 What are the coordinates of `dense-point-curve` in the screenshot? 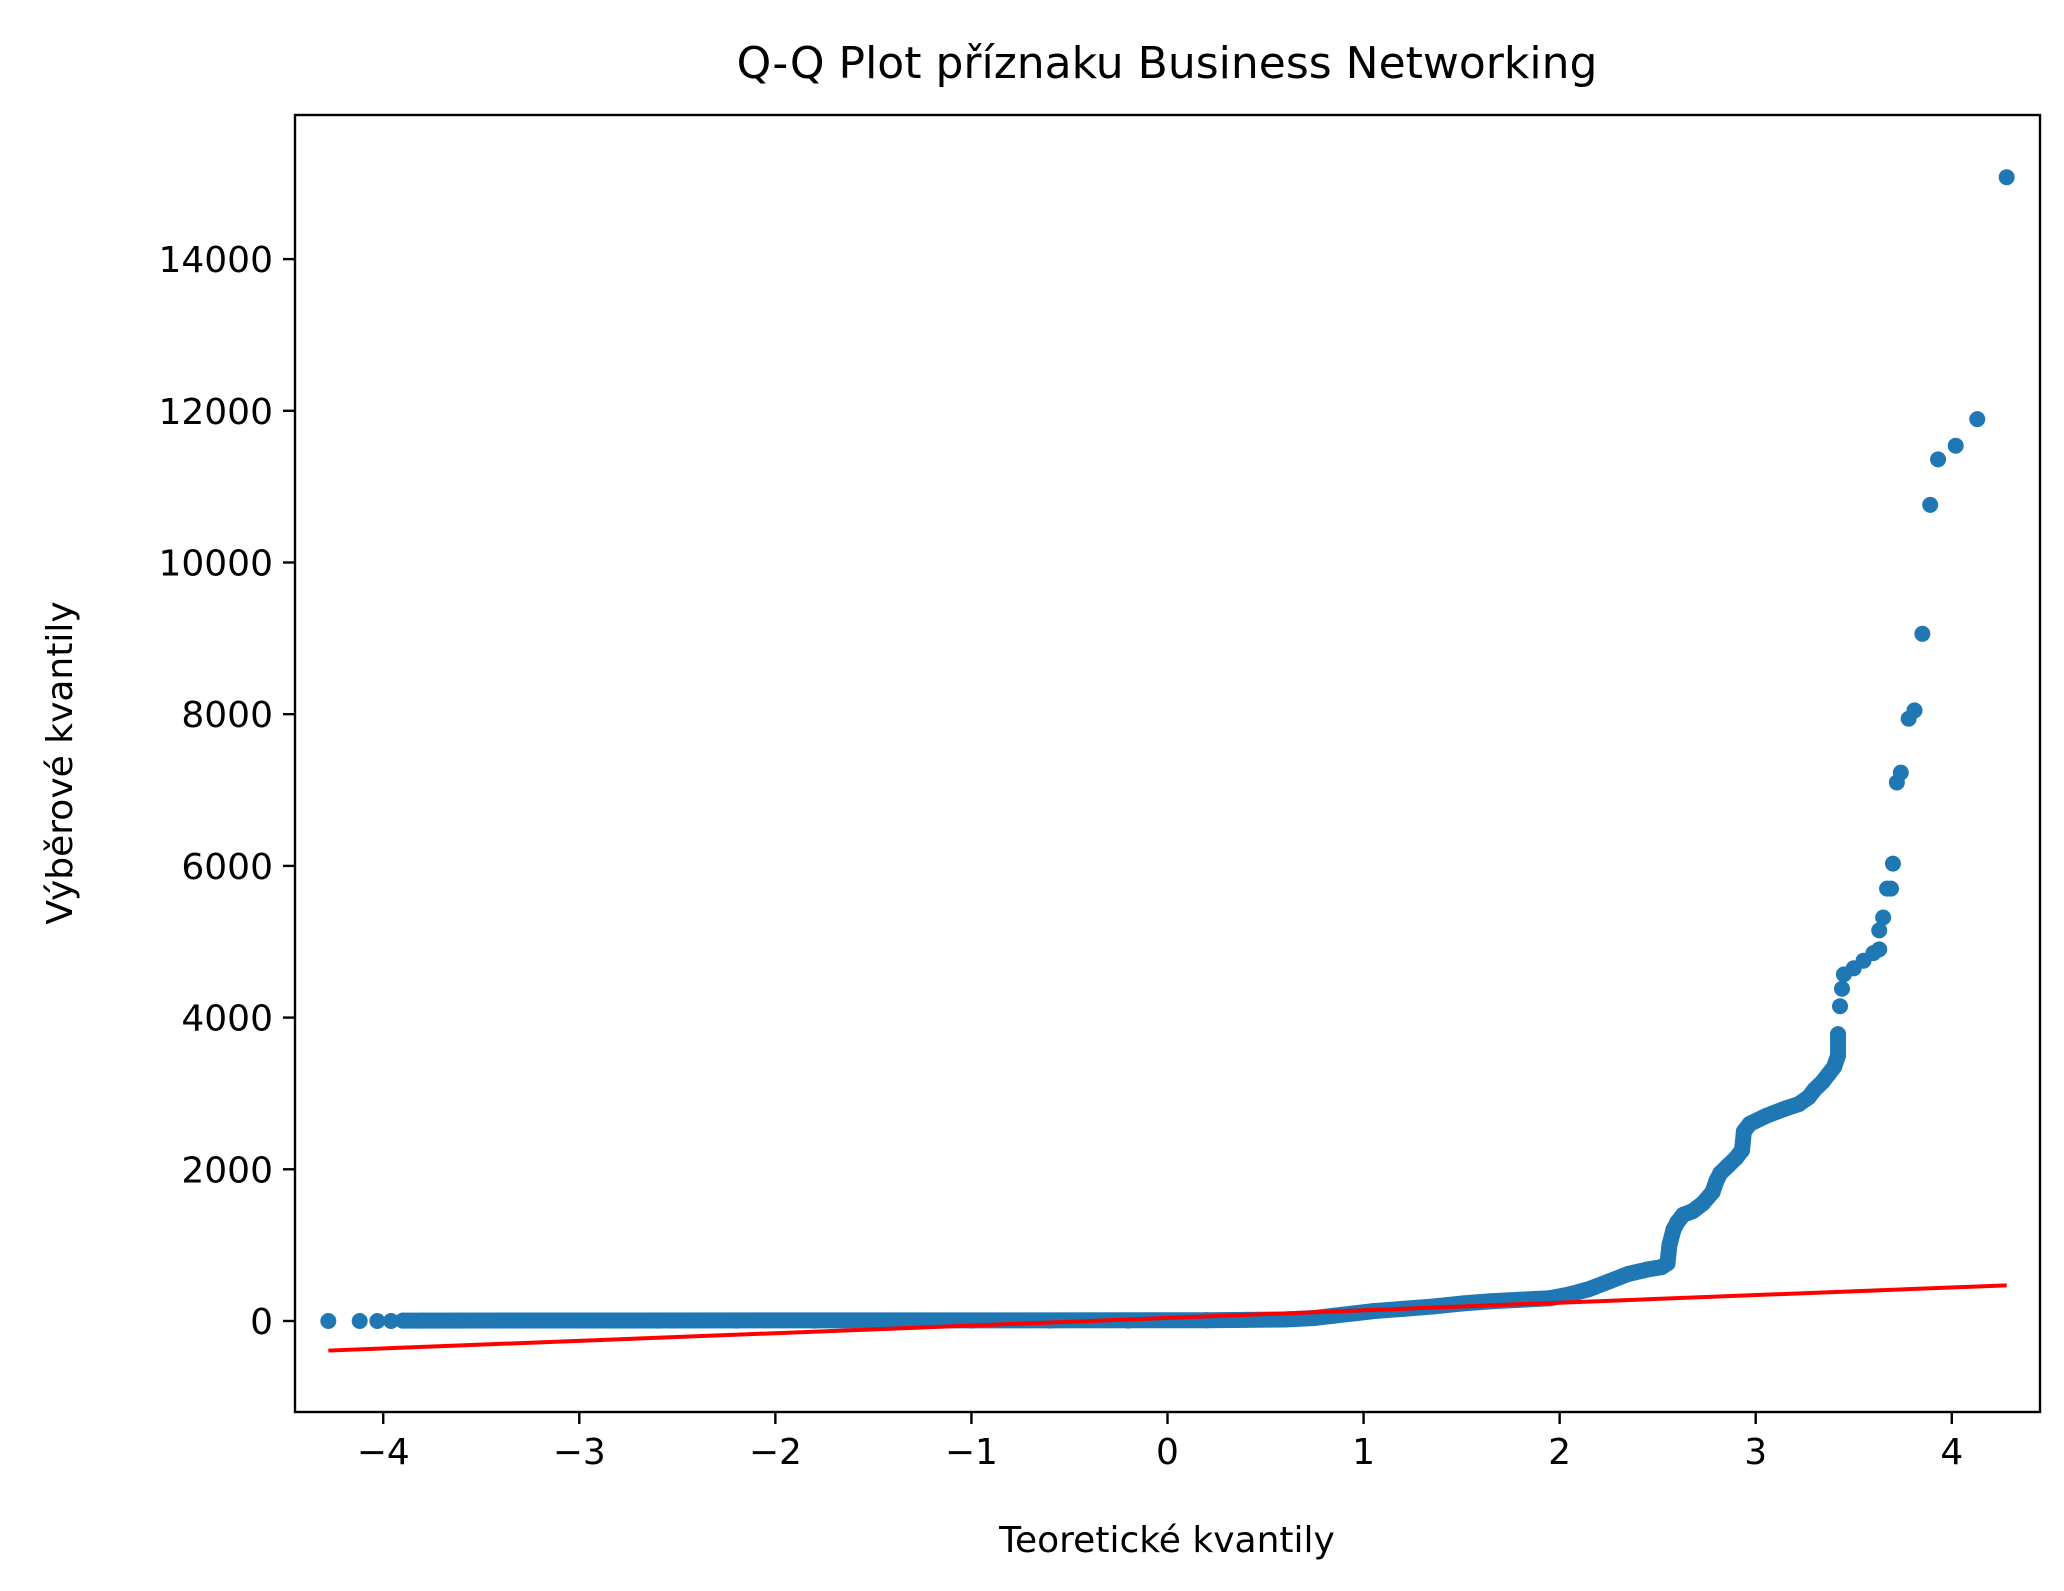 It's located at (1522, 1177).